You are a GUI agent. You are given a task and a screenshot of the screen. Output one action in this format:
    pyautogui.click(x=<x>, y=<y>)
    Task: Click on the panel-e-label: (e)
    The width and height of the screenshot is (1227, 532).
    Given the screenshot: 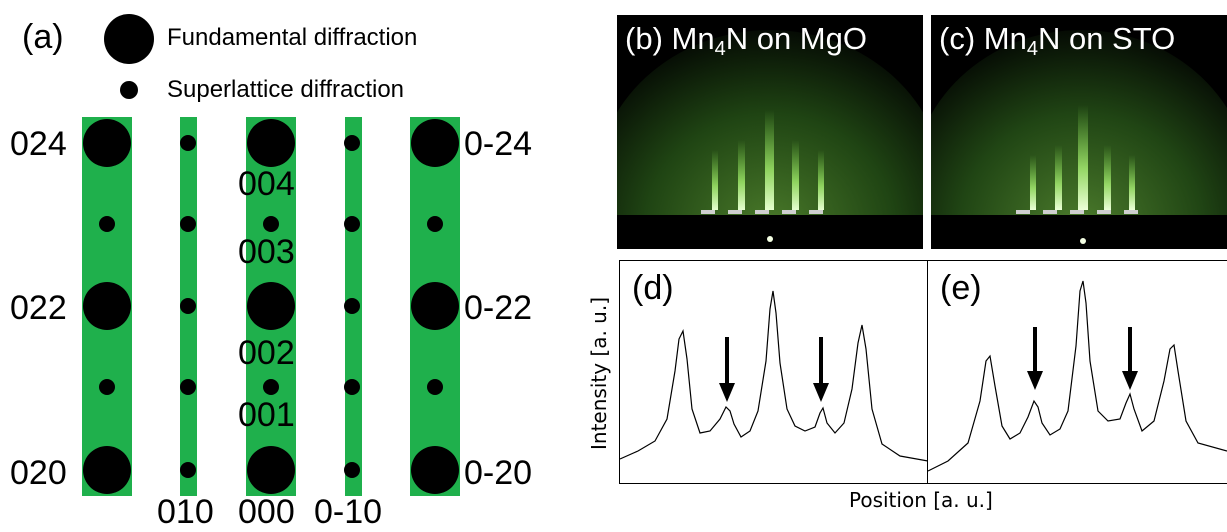 What is the action you would take?
    pyautogui.click(x=961, y=288)
    